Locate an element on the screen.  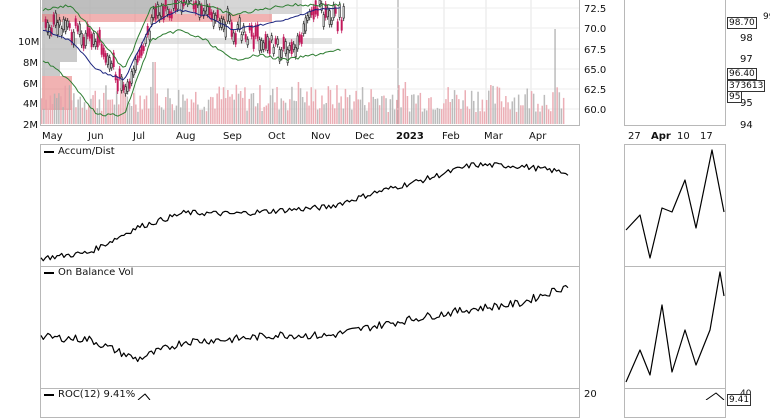
zoom-date-apr: Apr is located at coordinates (661, 136).